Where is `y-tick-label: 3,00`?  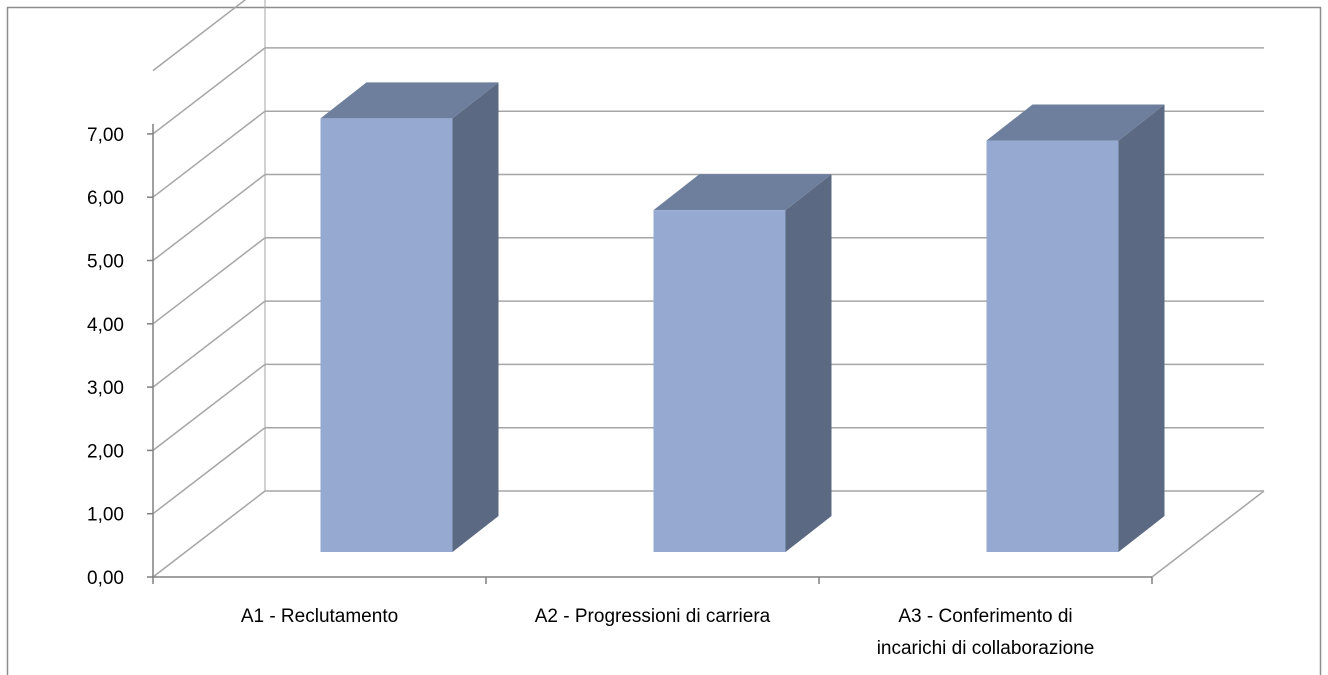 y-tick-label: 3,00 is located at coordinates (105, 388).